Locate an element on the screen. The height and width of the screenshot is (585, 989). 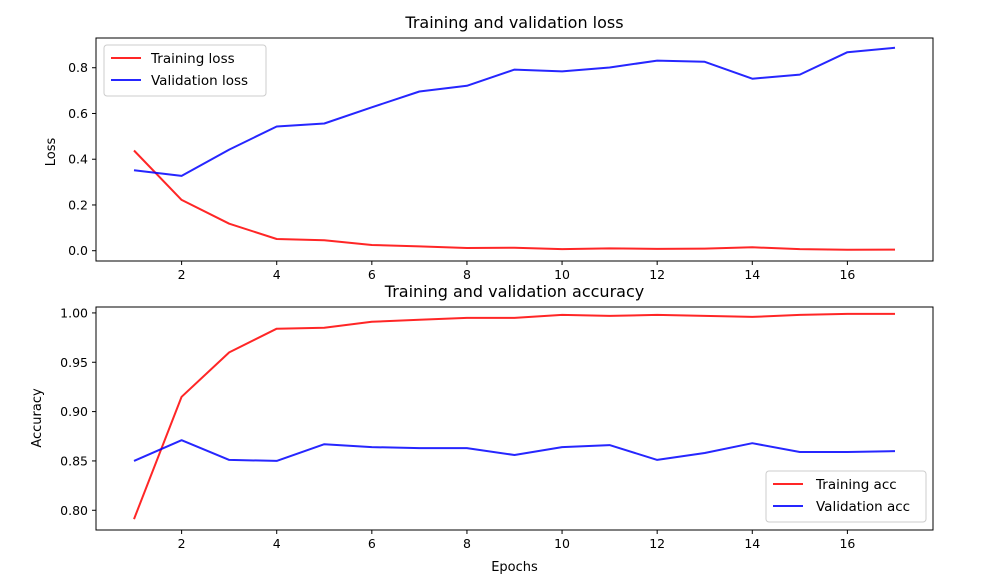
accuracy-x-tick-label-6: 6 is located at coordinates (372, 543).